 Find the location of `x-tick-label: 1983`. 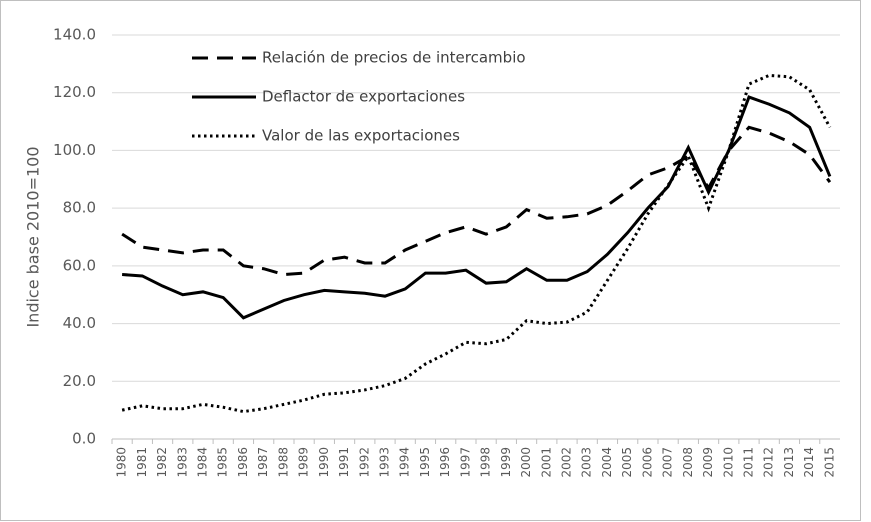

x-tick-label: 1983 is located at coordinates (182, 462).